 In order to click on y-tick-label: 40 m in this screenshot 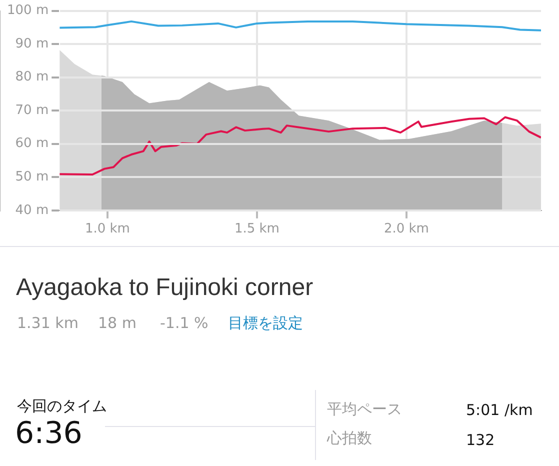, I will do `click(32, 210)`.